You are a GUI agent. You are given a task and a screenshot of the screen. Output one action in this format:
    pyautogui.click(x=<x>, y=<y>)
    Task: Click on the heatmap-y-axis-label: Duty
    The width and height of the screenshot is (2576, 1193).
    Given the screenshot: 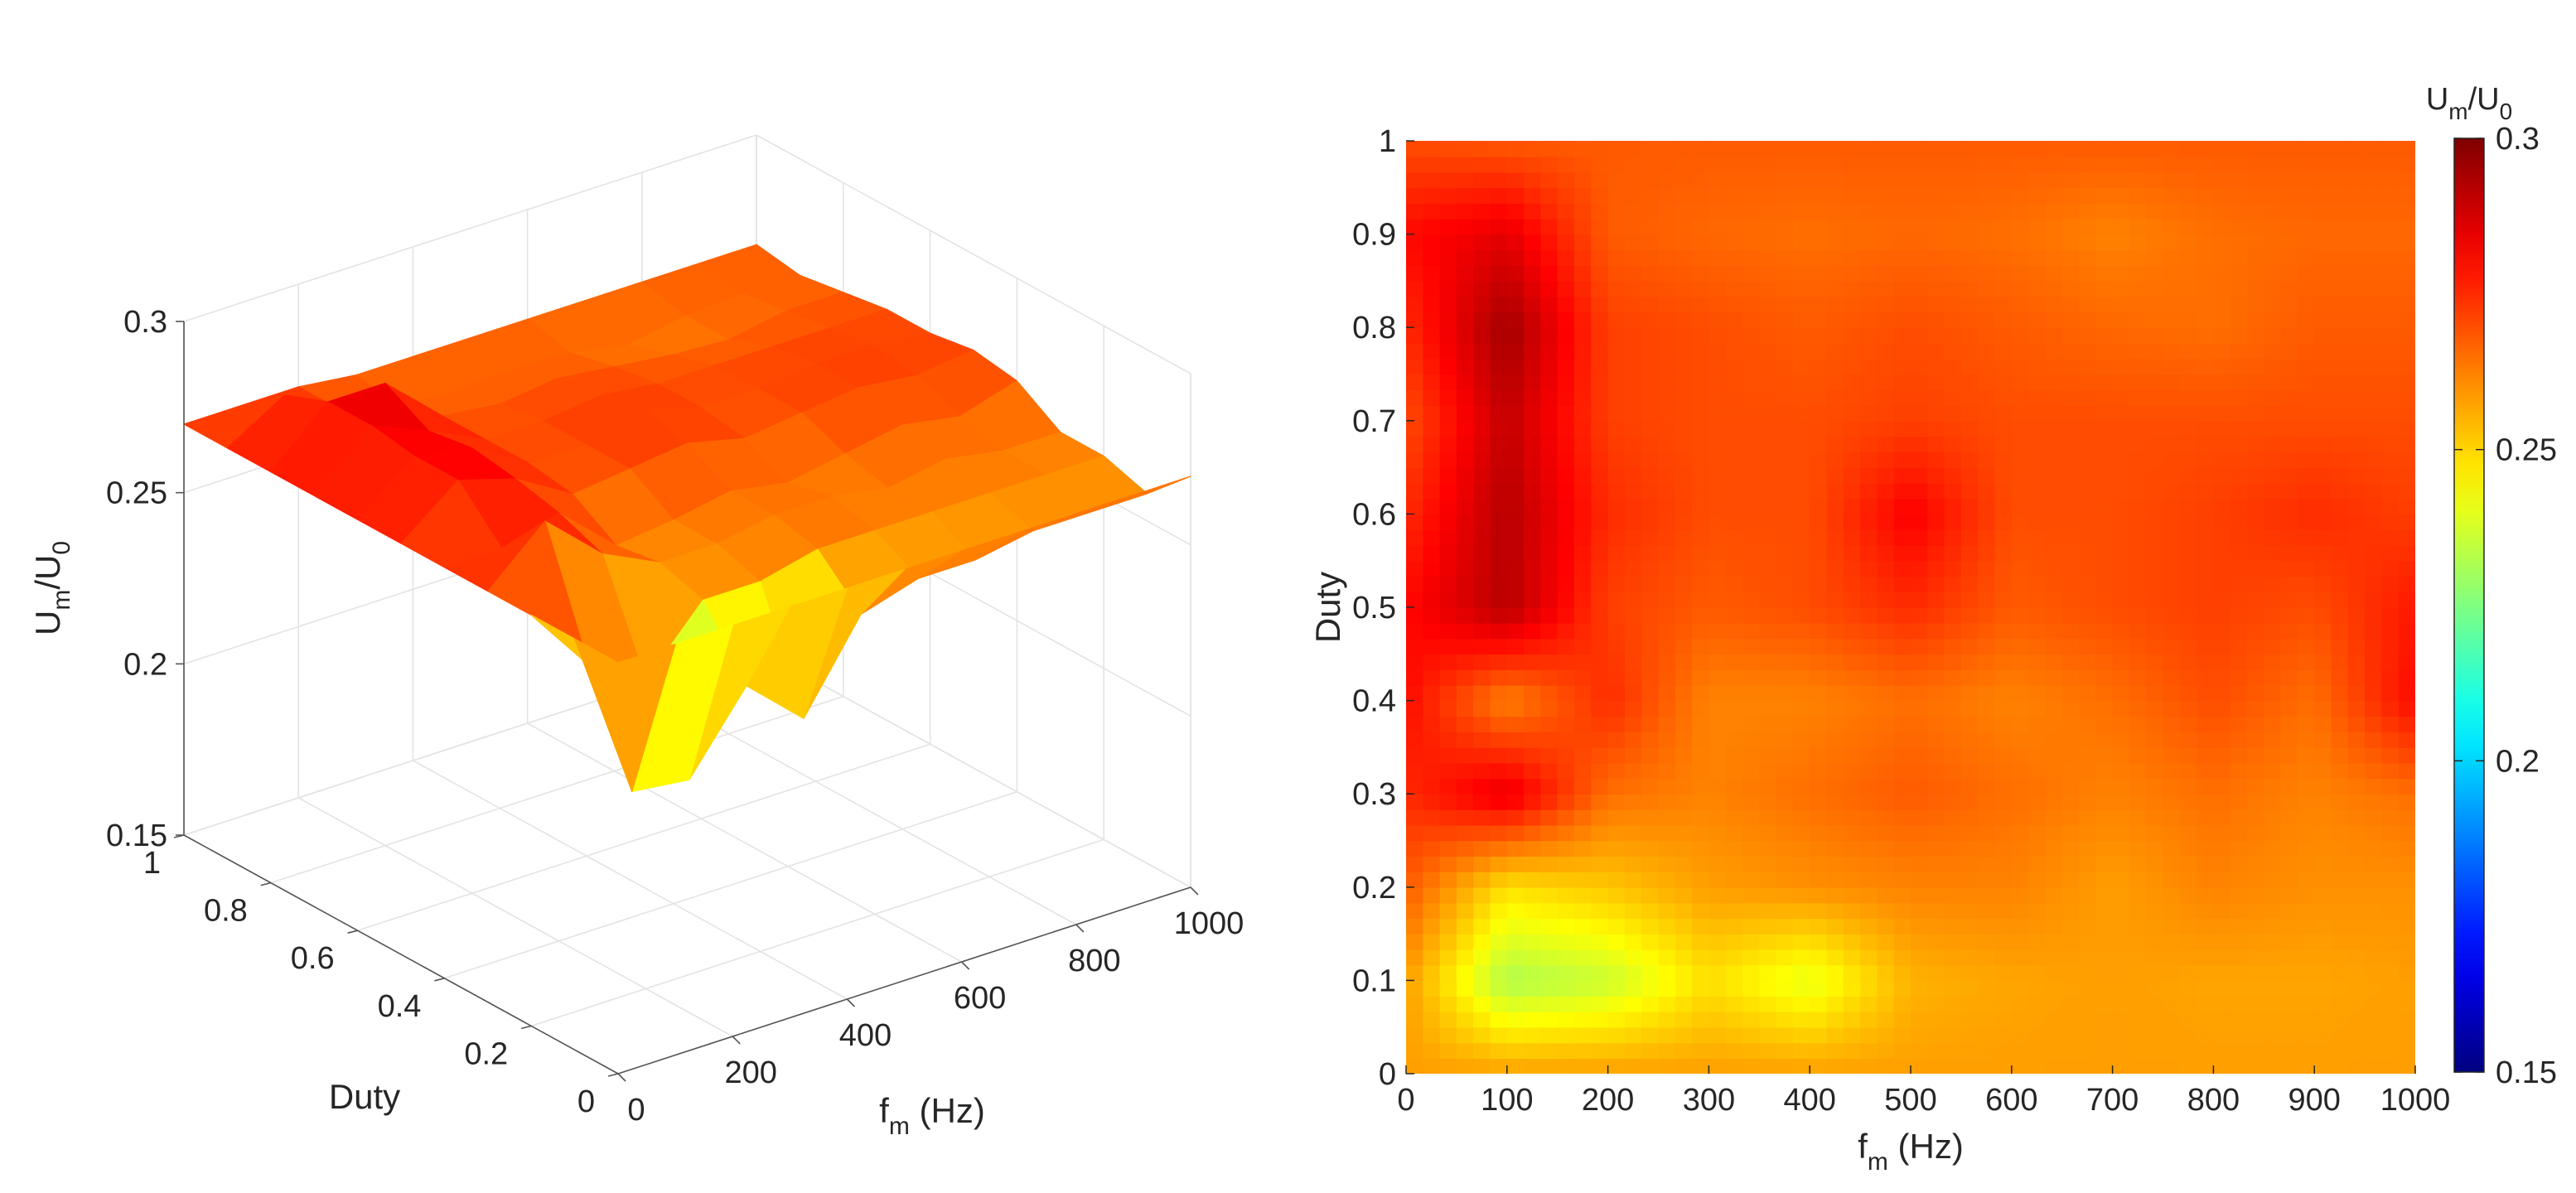 What is the action you would take?
    pyautogui.click(x=1327, y=607)
    